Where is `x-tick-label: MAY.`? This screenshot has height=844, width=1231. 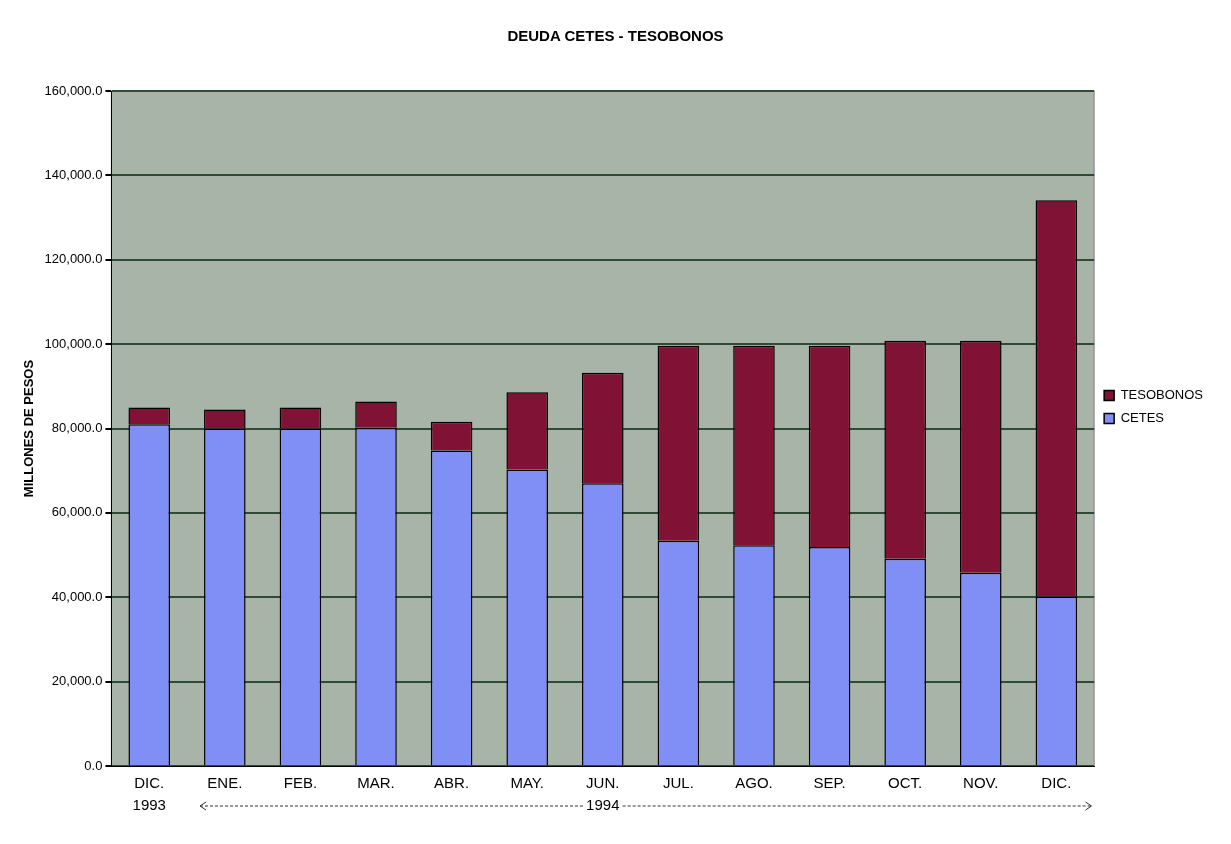
x-tick-label: MAY. is located at coordinates (527, 783).